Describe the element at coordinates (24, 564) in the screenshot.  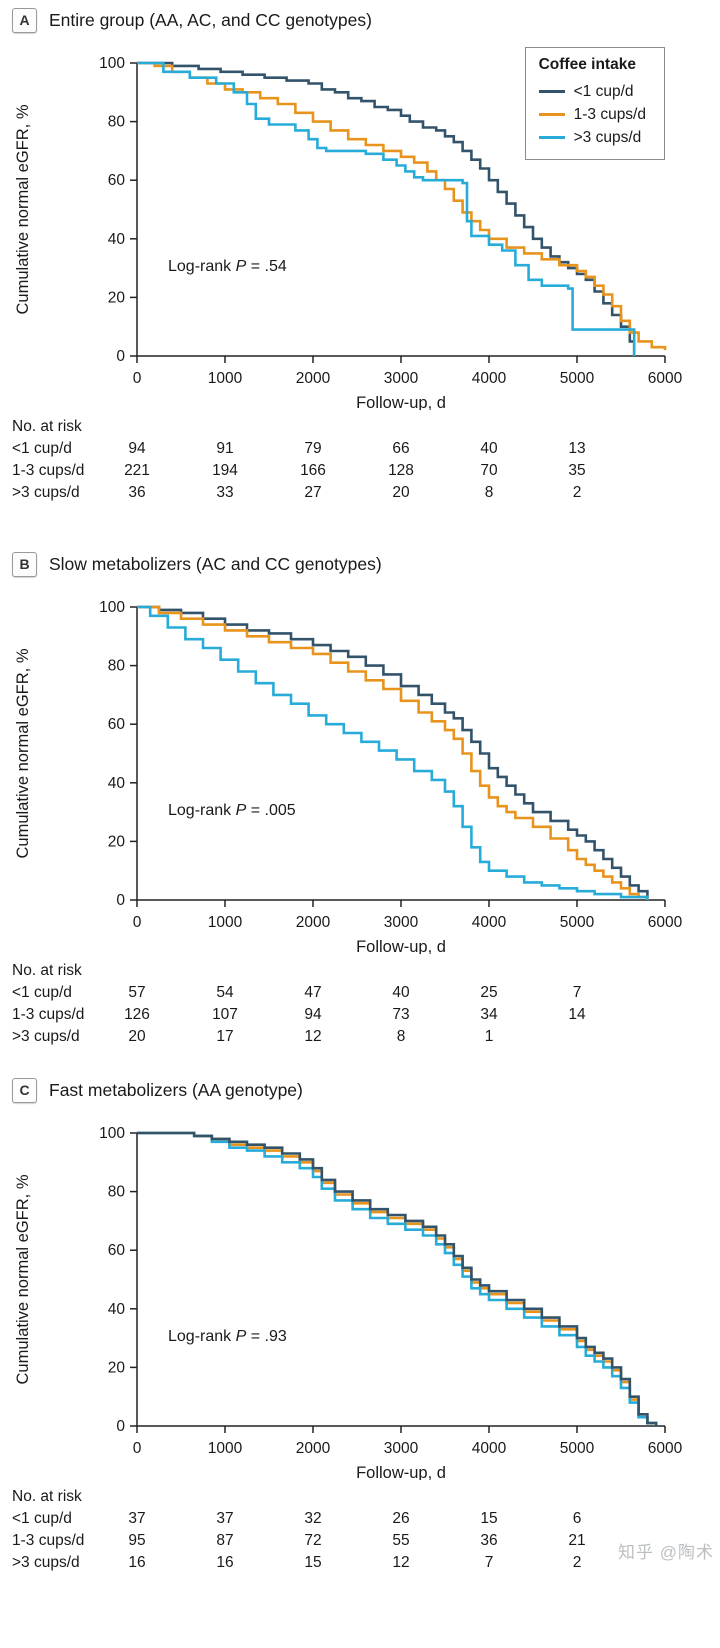
I see `panel-letter-badge: B` at that location.